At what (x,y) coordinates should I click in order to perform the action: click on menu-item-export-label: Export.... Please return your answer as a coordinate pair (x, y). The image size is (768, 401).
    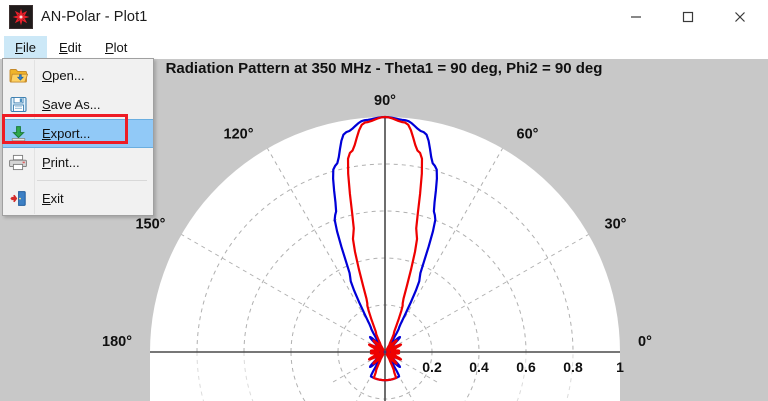
    Looking at the image, I should click on (66, 133).